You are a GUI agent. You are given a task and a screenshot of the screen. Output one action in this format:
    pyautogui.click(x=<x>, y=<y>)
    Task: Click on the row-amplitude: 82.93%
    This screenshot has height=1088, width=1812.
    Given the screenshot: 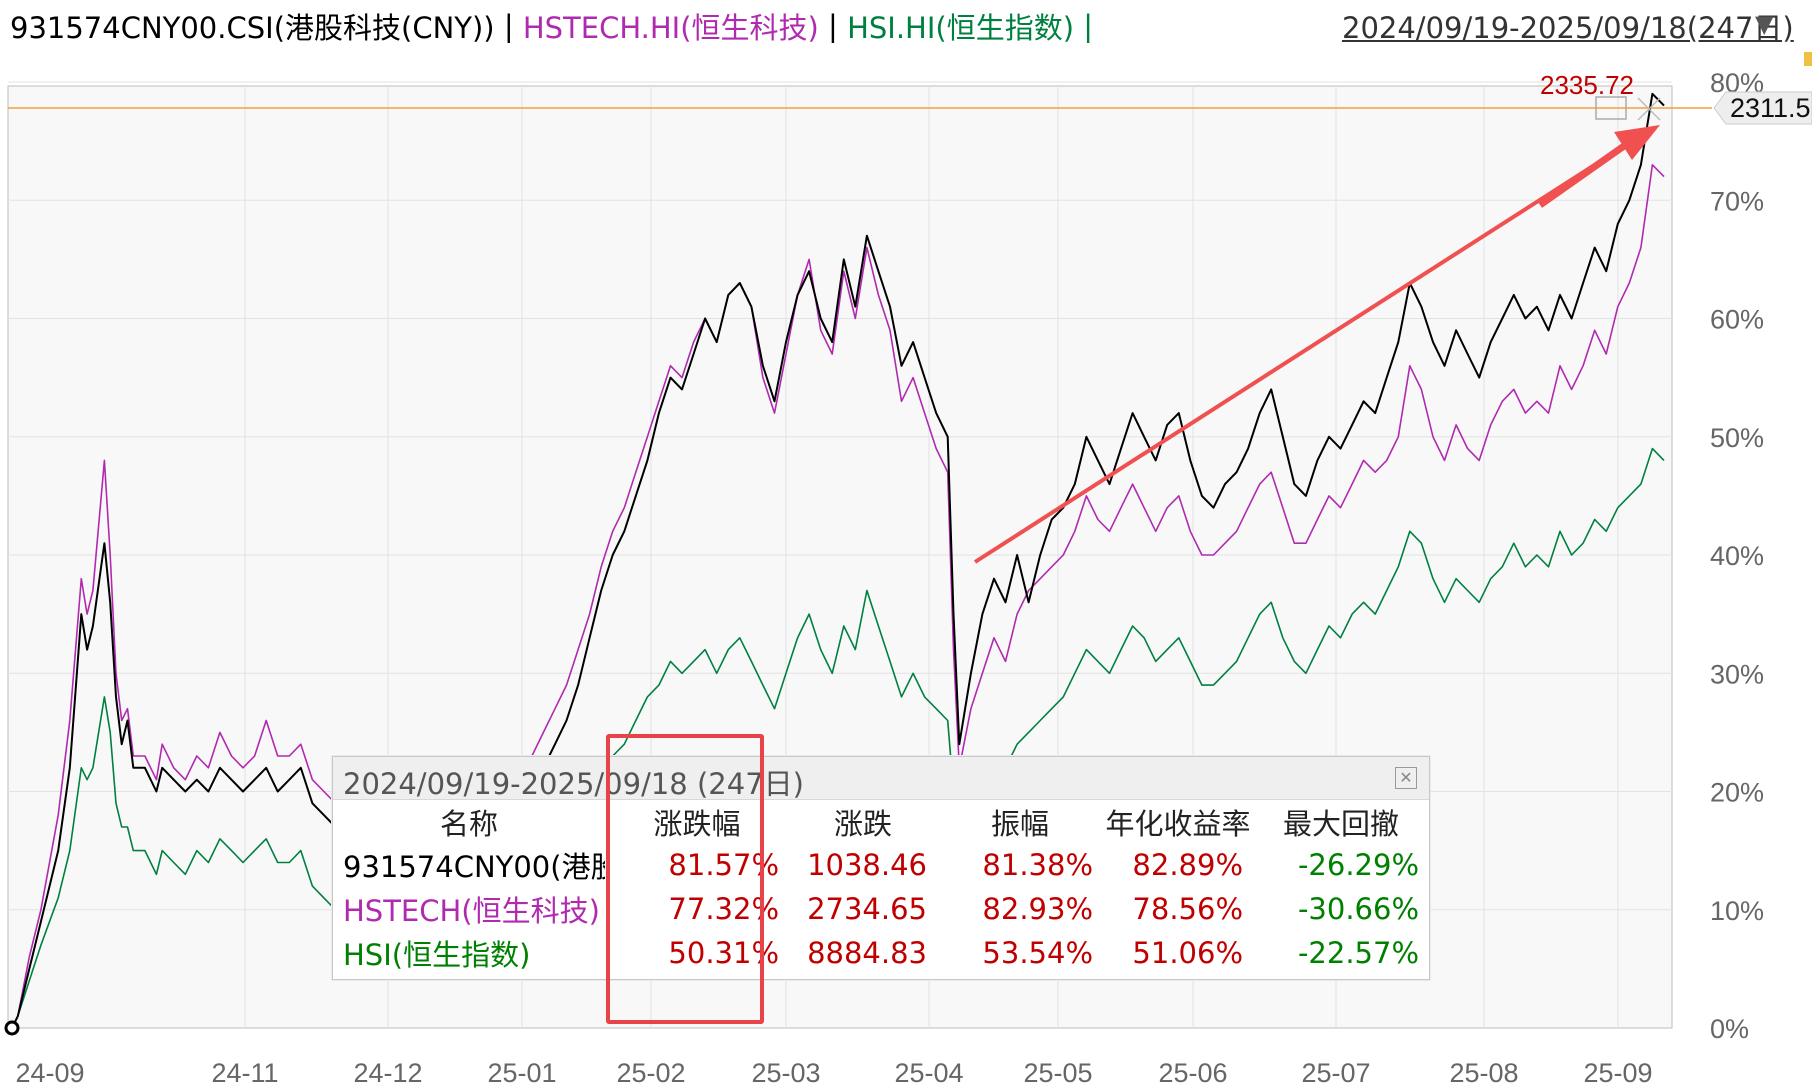 What is the action you would take?
    pyautogui.click(x=1037, y=909)
    